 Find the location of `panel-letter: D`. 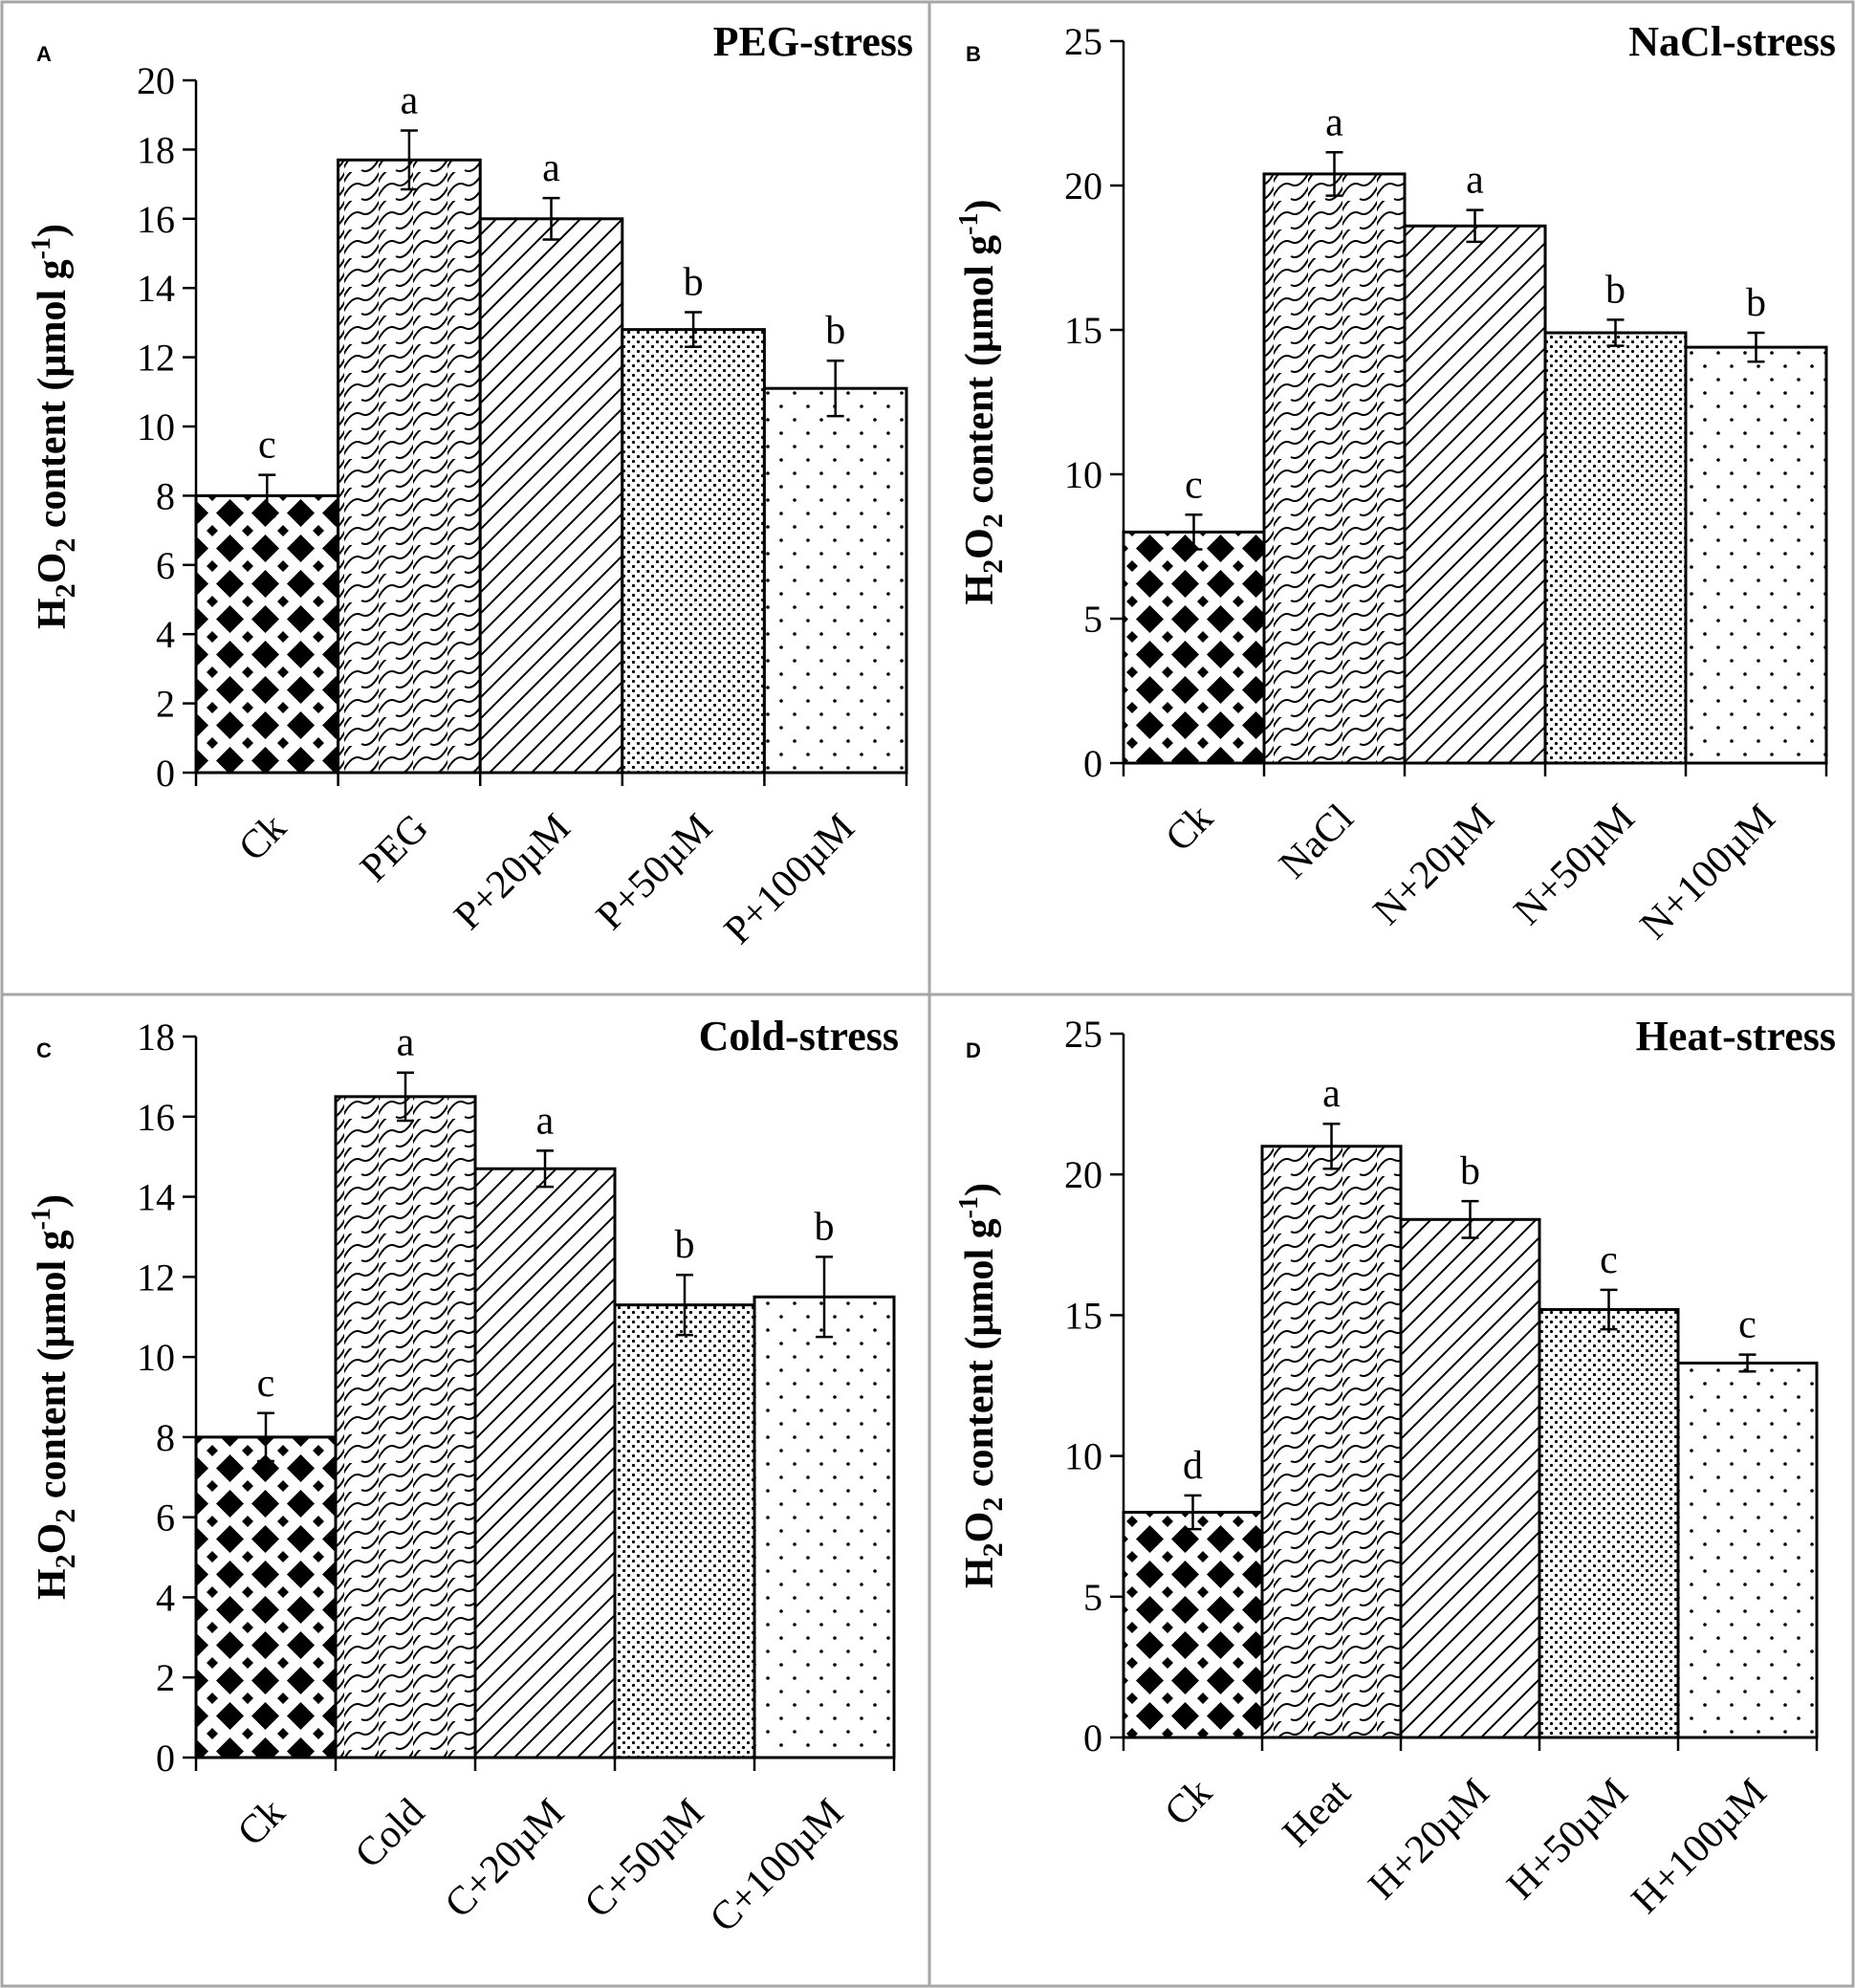

panel-letter: D is located at coordinates (974, 1050).